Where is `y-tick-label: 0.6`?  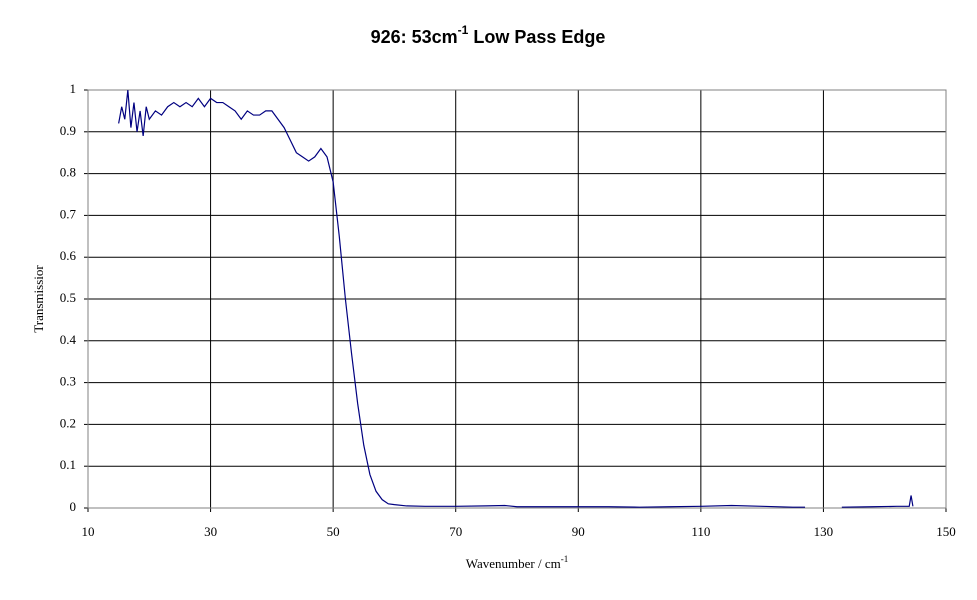
y-tick-label: 0.6 is located at coordinates (68, 255).